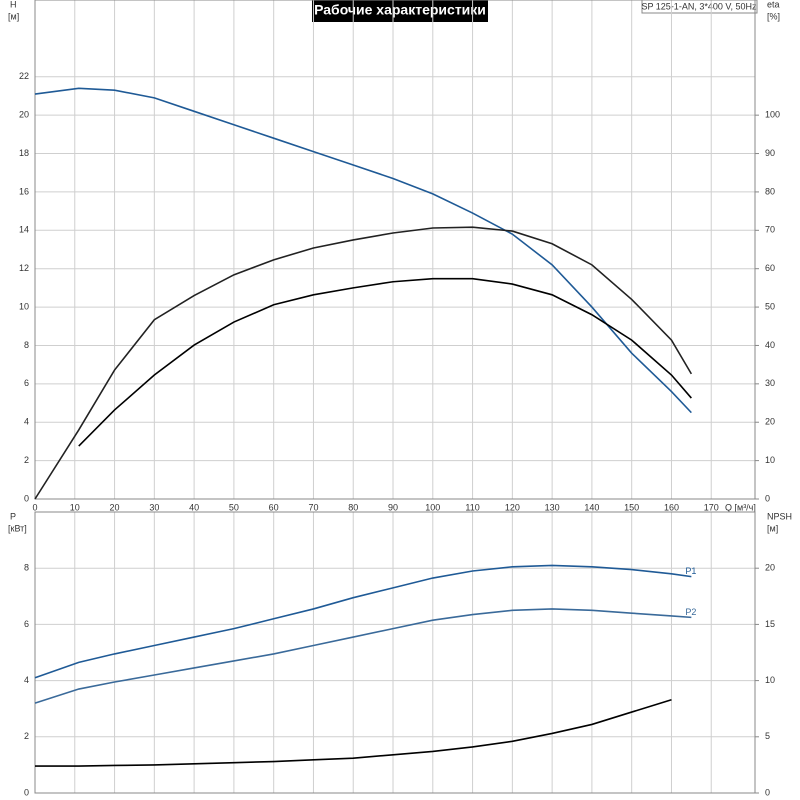 The image size is (800, 800). What do you see at coordinates (24, 306) in the screenshot?
I see `y-tick-label: 10` at bounding box center [24, 306].